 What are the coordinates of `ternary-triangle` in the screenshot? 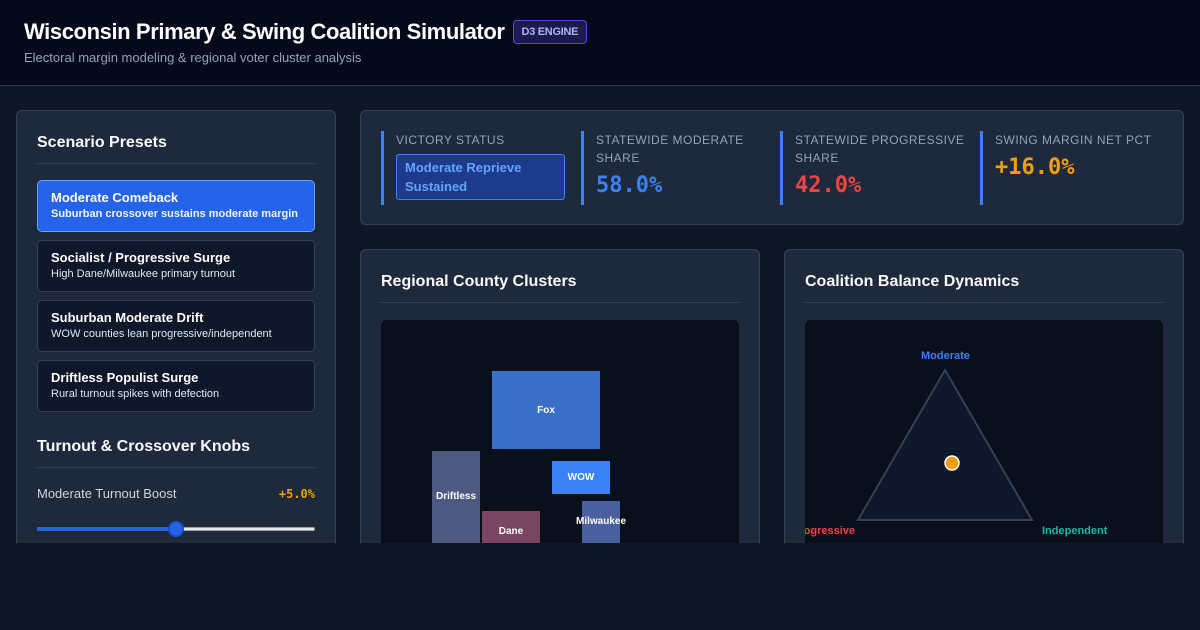 It's located at (945, 444).